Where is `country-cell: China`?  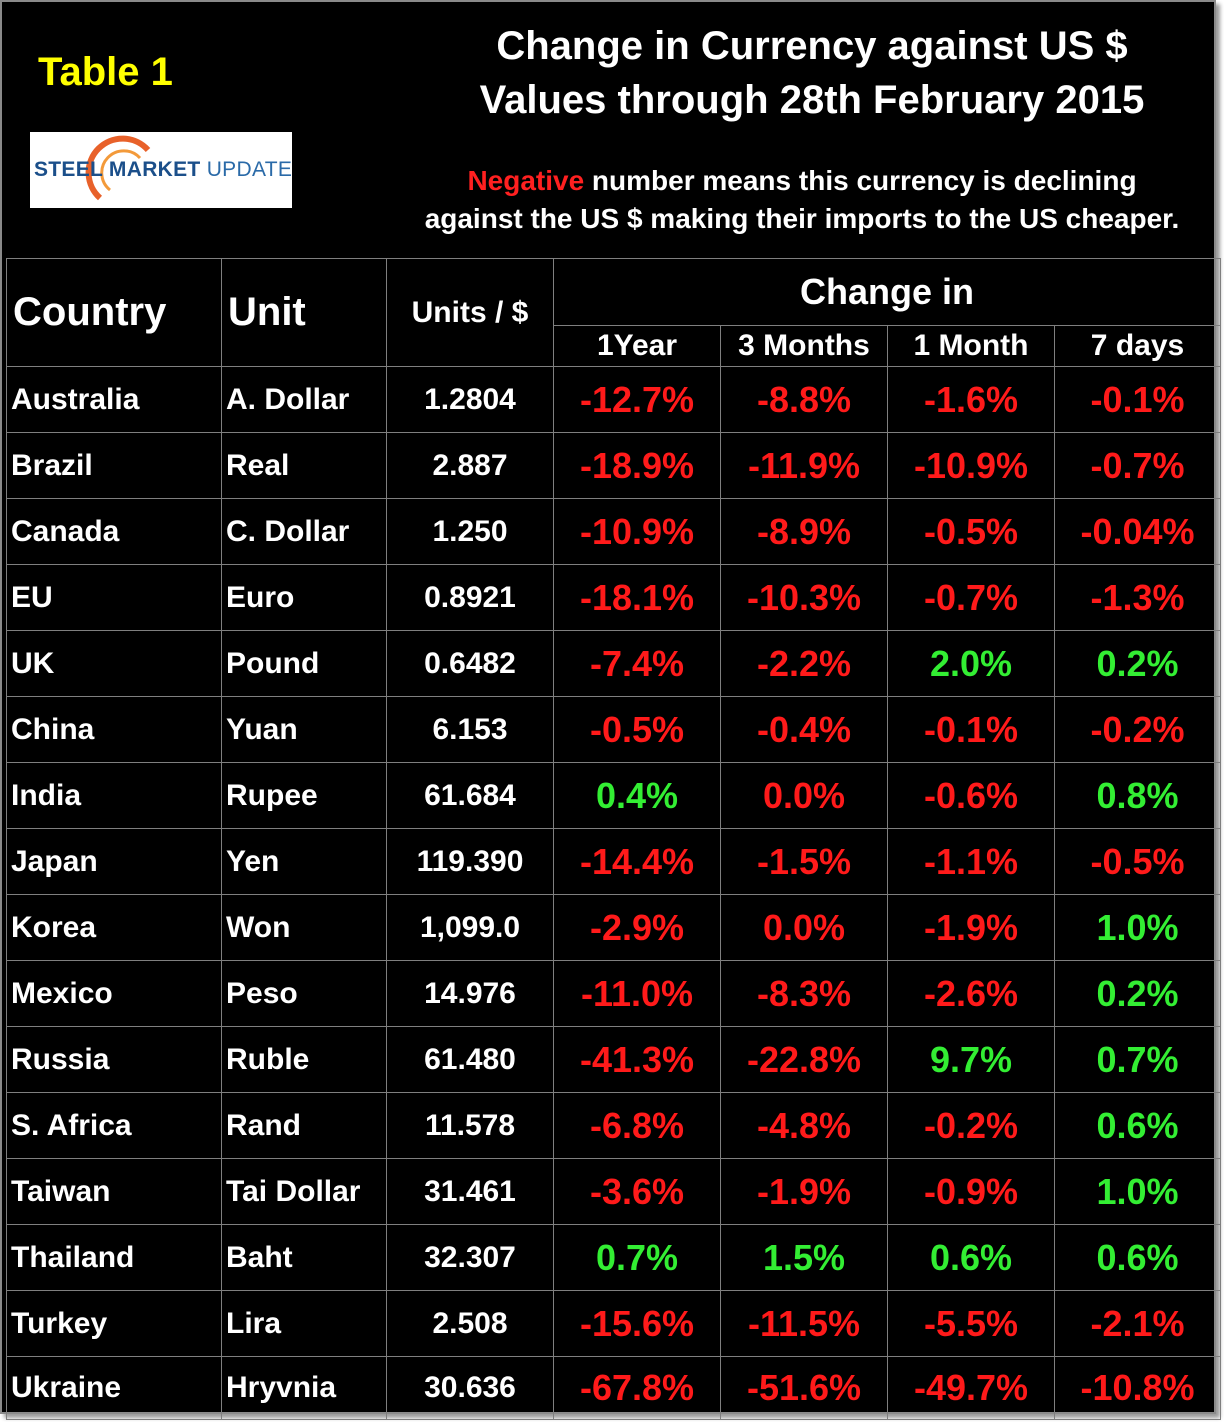 country-cell: China is located at coordinates (114, 729).